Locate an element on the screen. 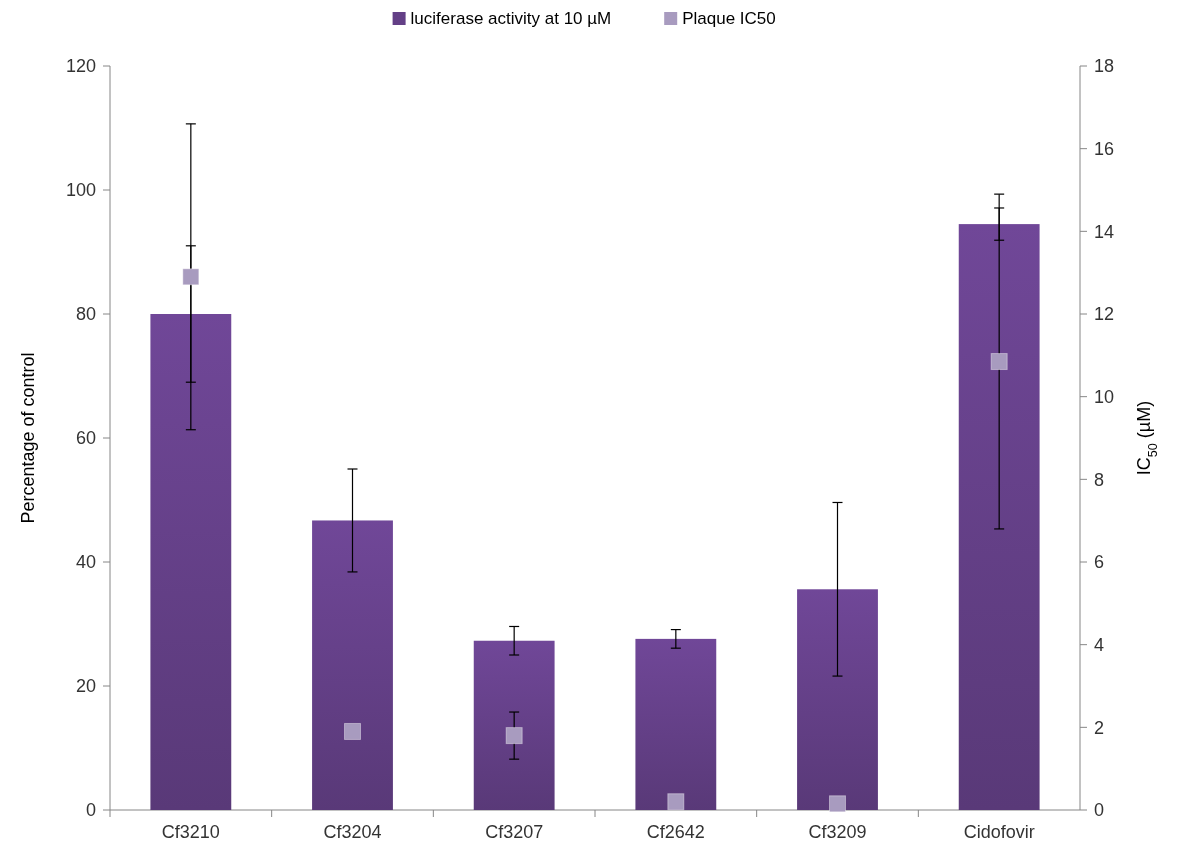  y2-tick-label: 18 is located at coordinates (1104, 66).